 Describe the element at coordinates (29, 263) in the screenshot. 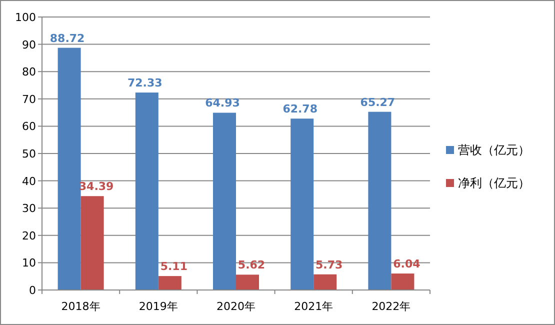

I see `y-tick-label: 10` at that location.